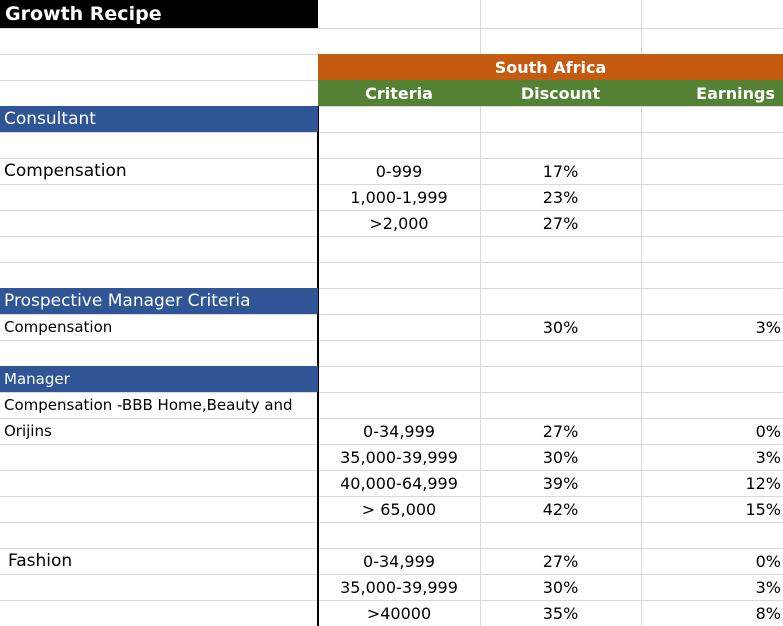  Describe the element at coordinates (768, 327) in the screenshot. I see `prospective-manager-earnings: 3%` at that location.